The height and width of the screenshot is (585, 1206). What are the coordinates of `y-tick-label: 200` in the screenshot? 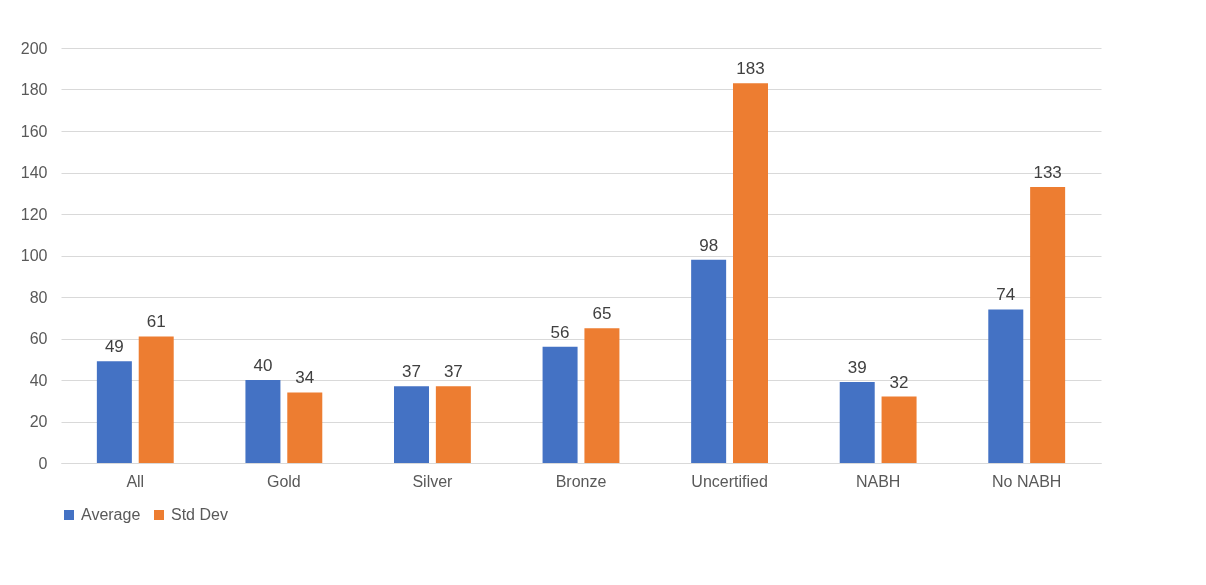 It's located at (34, 48).